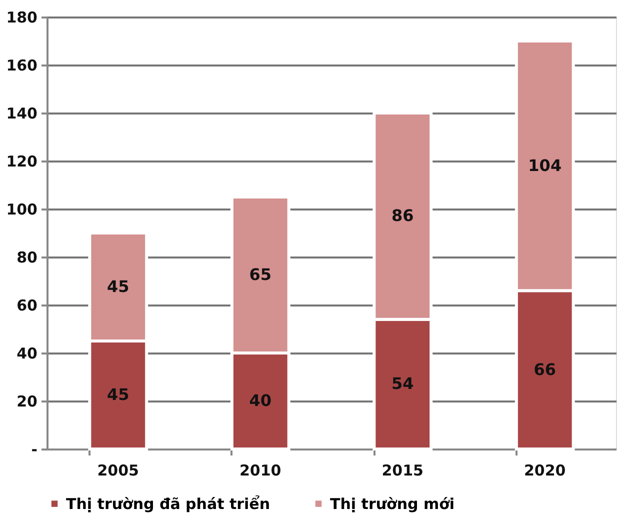 The height and width of the screenshot is (517, 626). I want to click on x-tick-label: 2015, so click(403, 471).